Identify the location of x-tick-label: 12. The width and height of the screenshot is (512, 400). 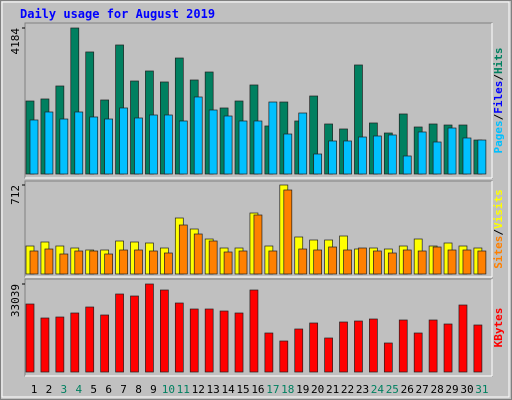
(198, 389).